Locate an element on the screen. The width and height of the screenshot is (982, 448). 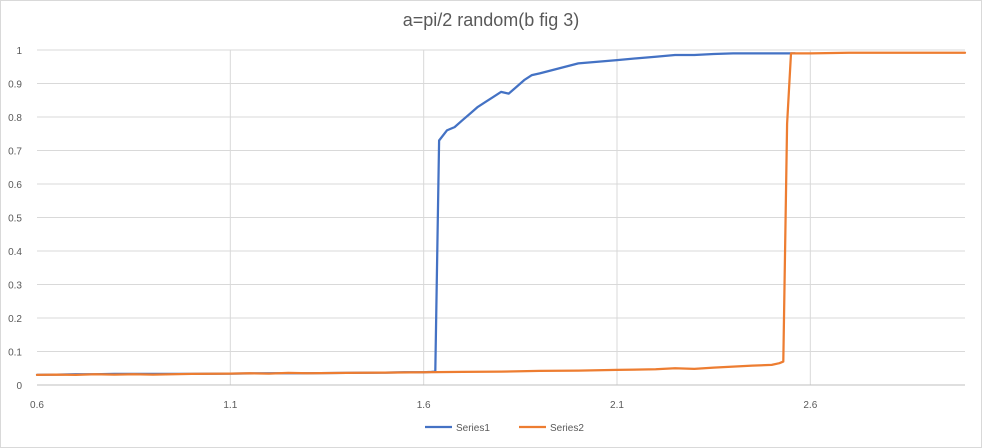
x-tick-label: 0.6 is located at coordinates (37, 405).